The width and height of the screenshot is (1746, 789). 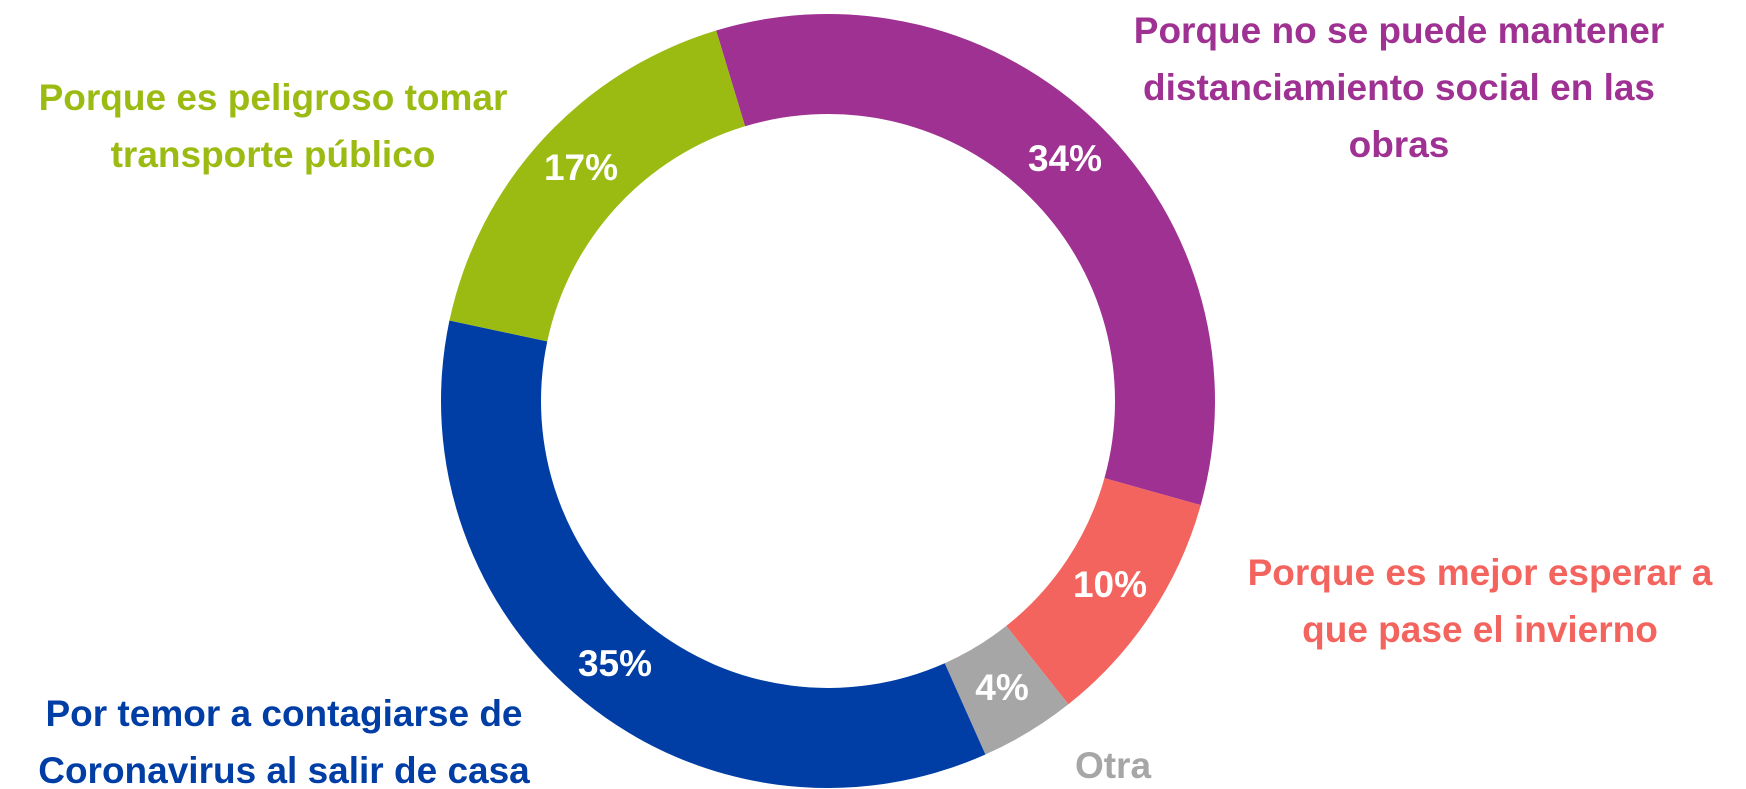 I want to click on category-label: distanciamiento social en las, so click(x=1399, y=87).